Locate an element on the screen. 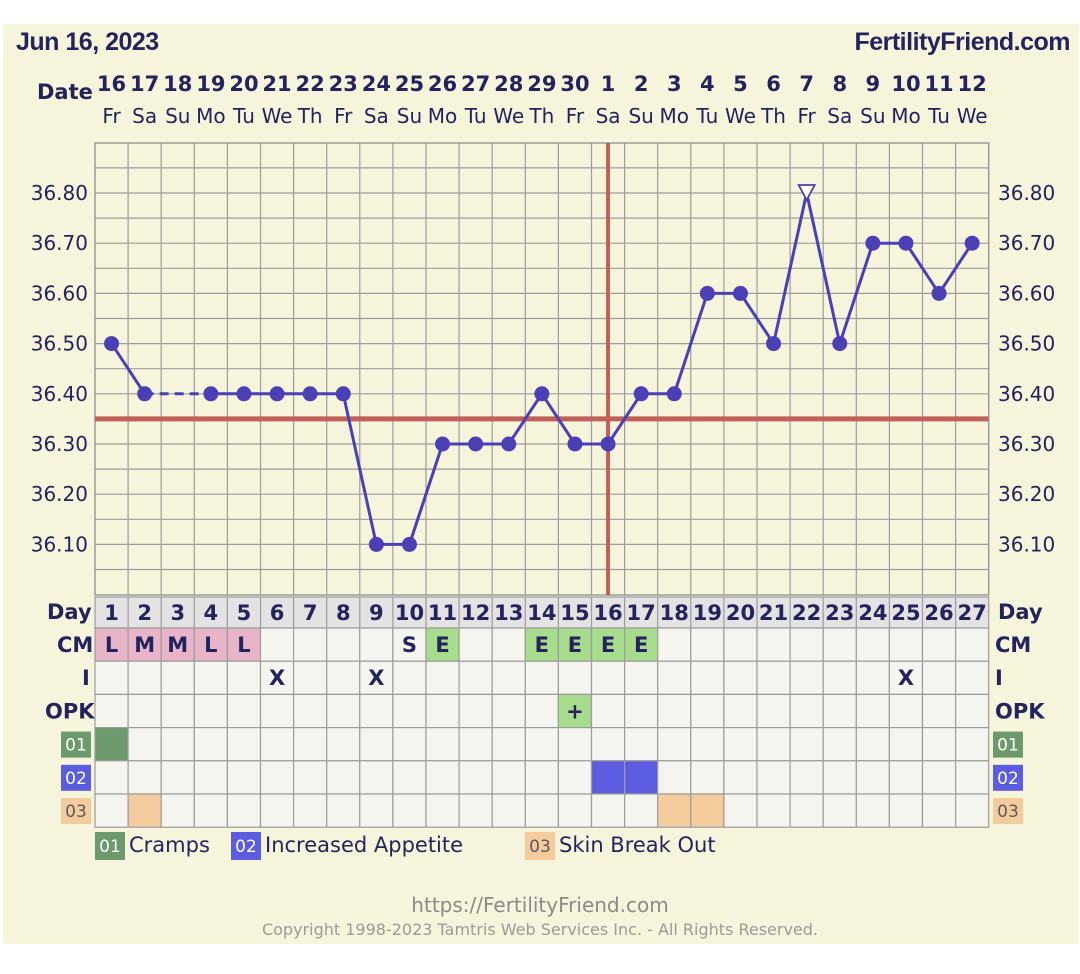 This screenshot has width=1080, height=974. date-label: 9 is located at coordinates (873, 84).